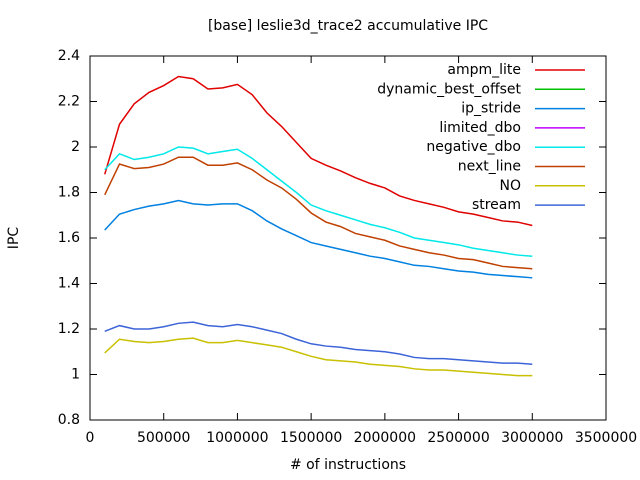  I want to click on x-tick-label: 2000000, so click(385, 438).